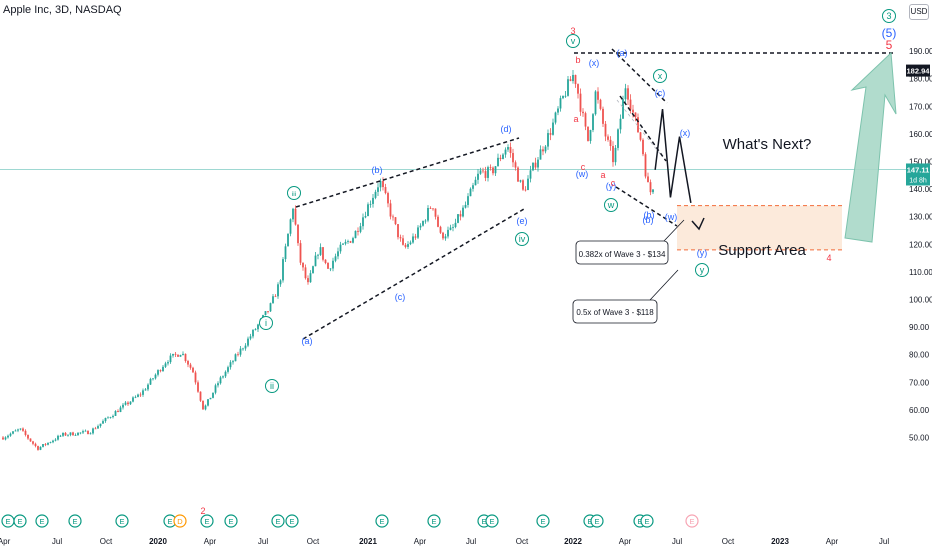 The height and width of the screenshot is (550, 932). I want to click on wedge-lower-line, so click(646, 206).